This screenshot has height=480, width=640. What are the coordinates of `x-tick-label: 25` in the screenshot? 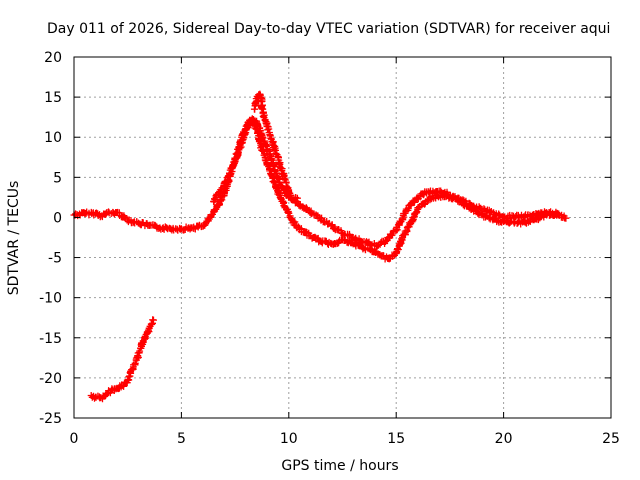 It's located at (611, 439).